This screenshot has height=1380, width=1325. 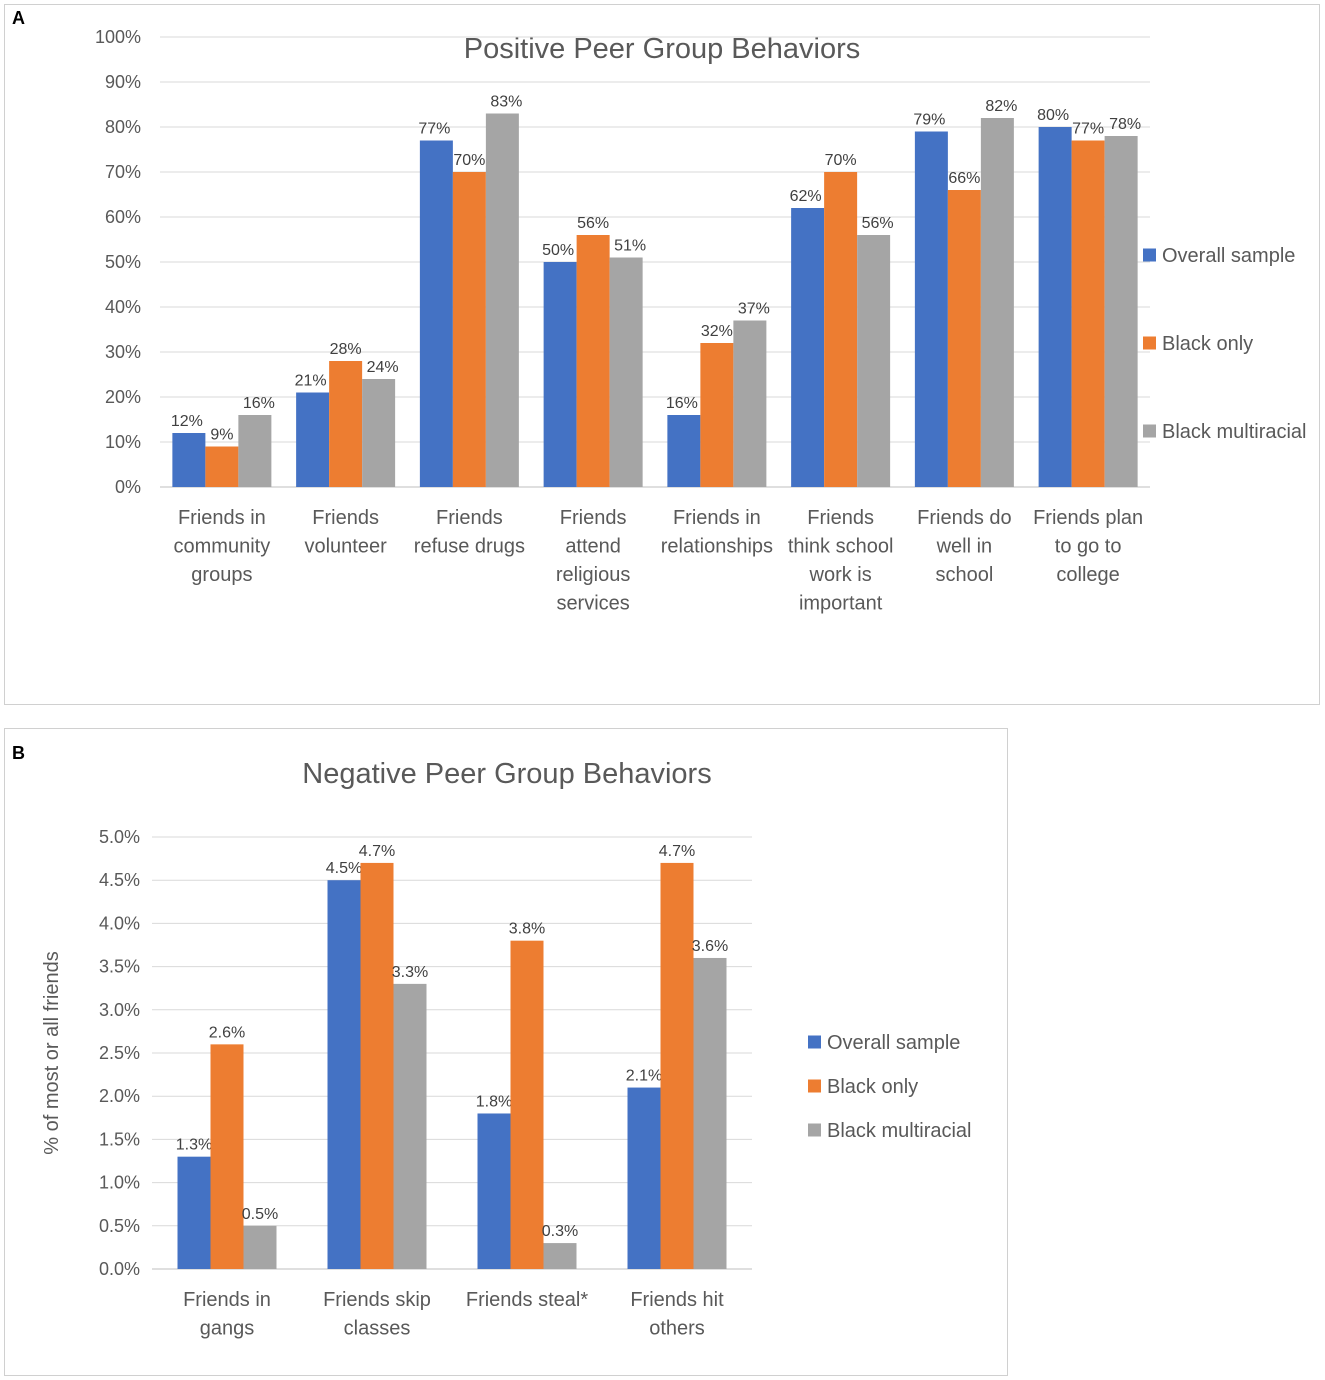 I want to click on negative-y-axis-label: % of most or all friends, so click(x=52, y=1052).